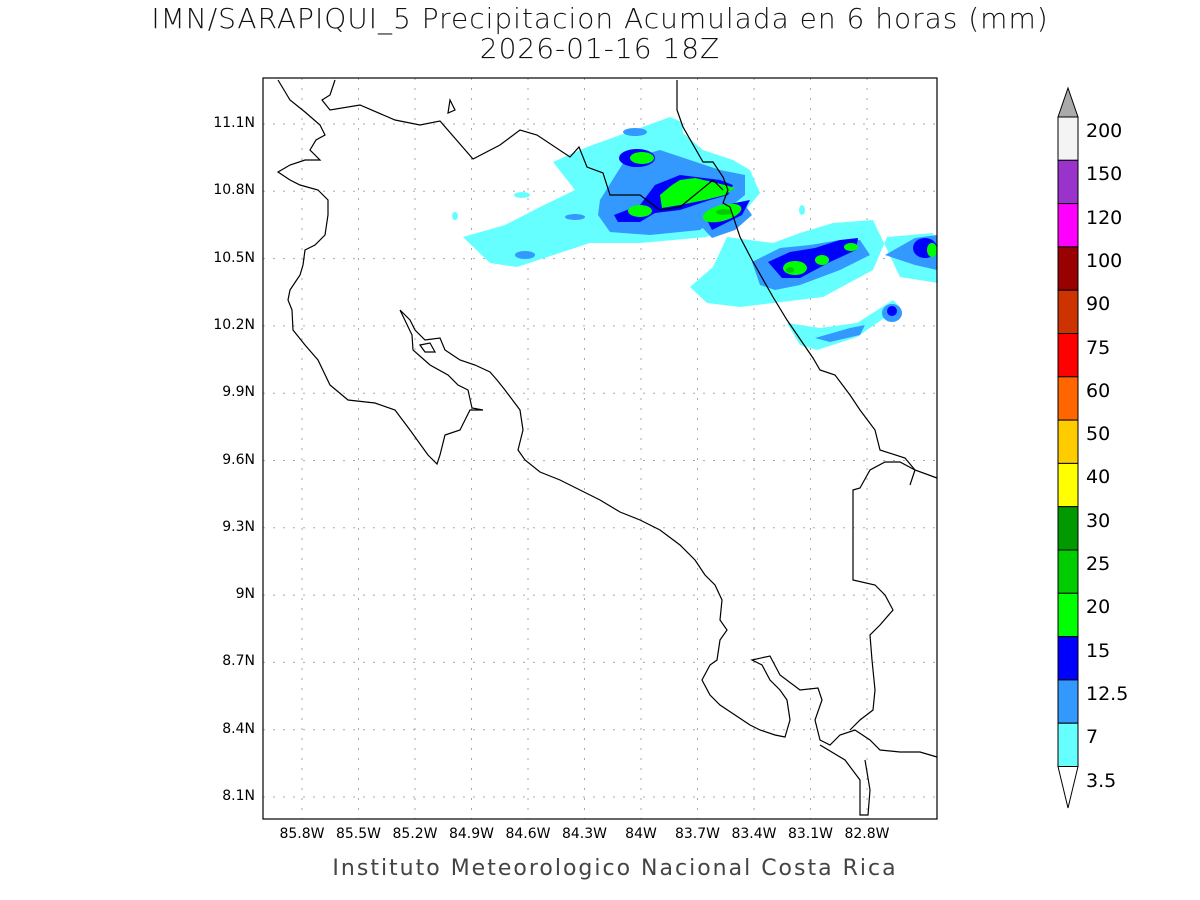 This screenshot has width=1200, height=900. I want to click on precip-3.5mm, so click(695, 233).